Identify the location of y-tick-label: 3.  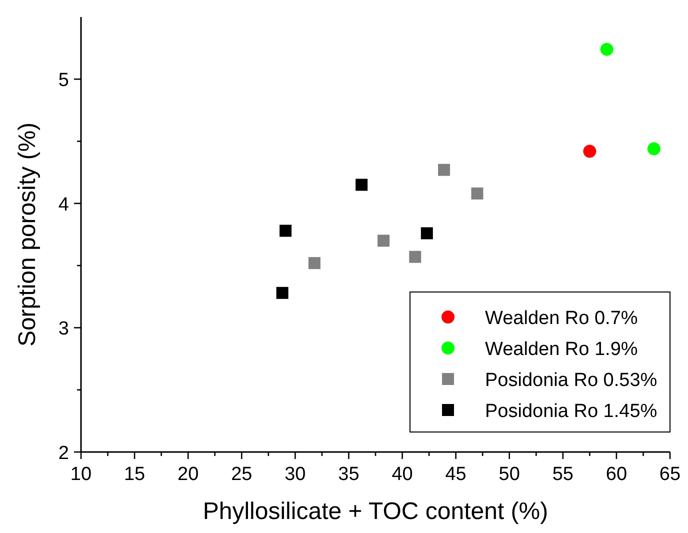
(63, 329).